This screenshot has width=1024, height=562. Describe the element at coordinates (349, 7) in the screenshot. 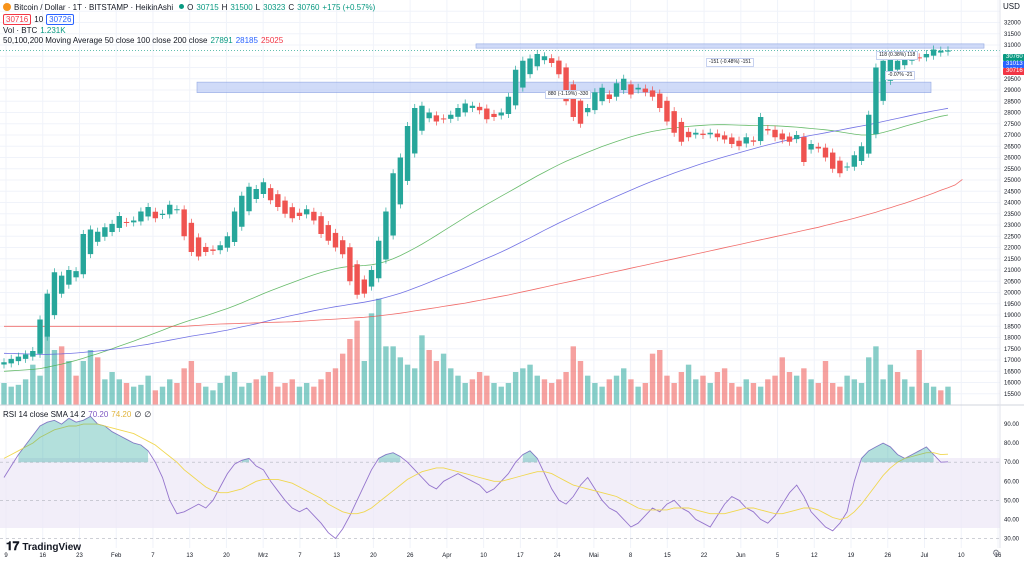

I see `change-value: +175 (+0.57%)` at that location.